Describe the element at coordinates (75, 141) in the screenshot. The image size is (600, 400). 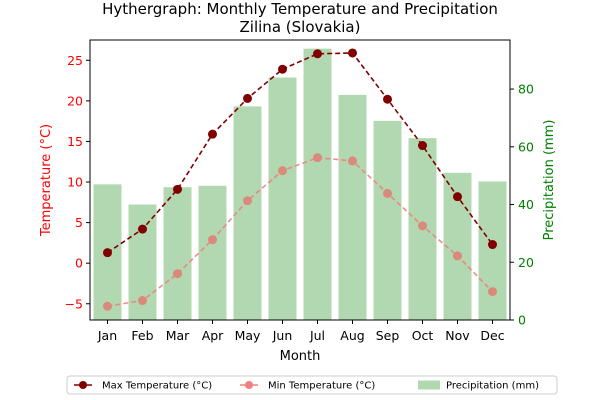
I see `left-tick-label: 15` at that location.